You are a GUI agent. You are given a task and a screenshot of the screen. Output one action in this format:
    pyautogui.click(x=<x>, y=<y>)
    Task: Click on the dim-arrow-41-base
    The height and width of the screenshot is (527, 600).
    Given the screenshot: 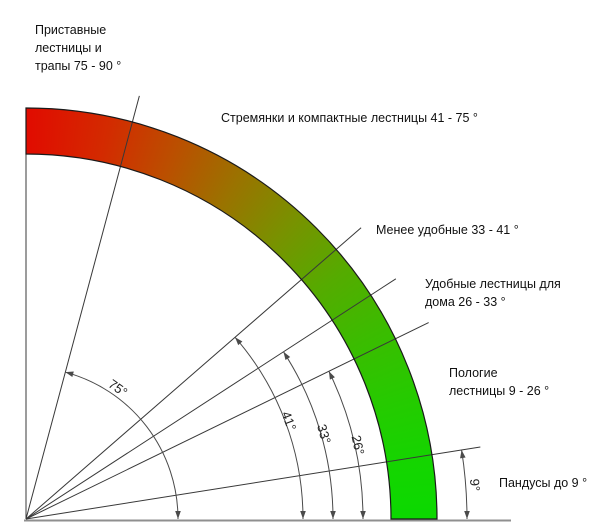 What is the action you would take?
    pyautogui.click(x=303, y=515)
    